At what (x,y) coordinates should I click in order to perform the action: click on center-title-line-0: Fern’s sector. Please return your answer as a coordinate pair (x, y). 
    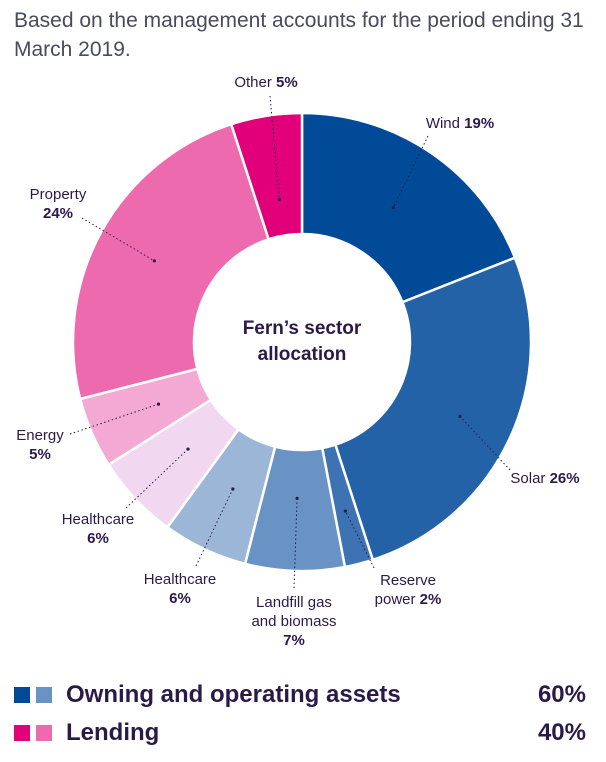
    Looking at the image, I should click on (302, 328).